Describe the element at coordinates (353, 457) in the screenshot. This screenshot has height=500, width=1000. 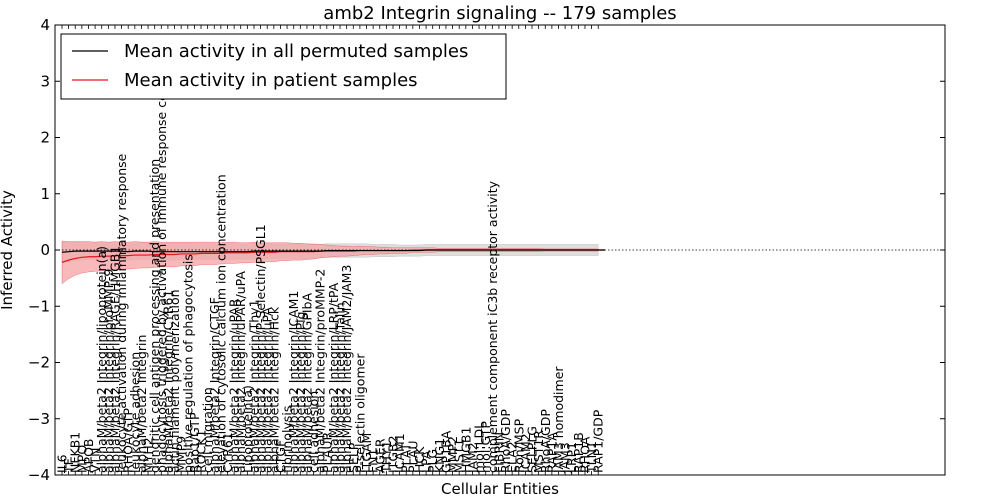
I see `category-label: SELP` at that location.